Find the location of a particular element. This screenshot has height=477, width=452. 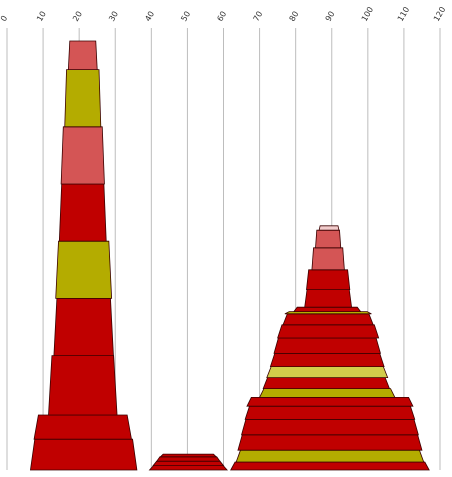

x-tick-label: 60 is located at coordinates (221, 16).